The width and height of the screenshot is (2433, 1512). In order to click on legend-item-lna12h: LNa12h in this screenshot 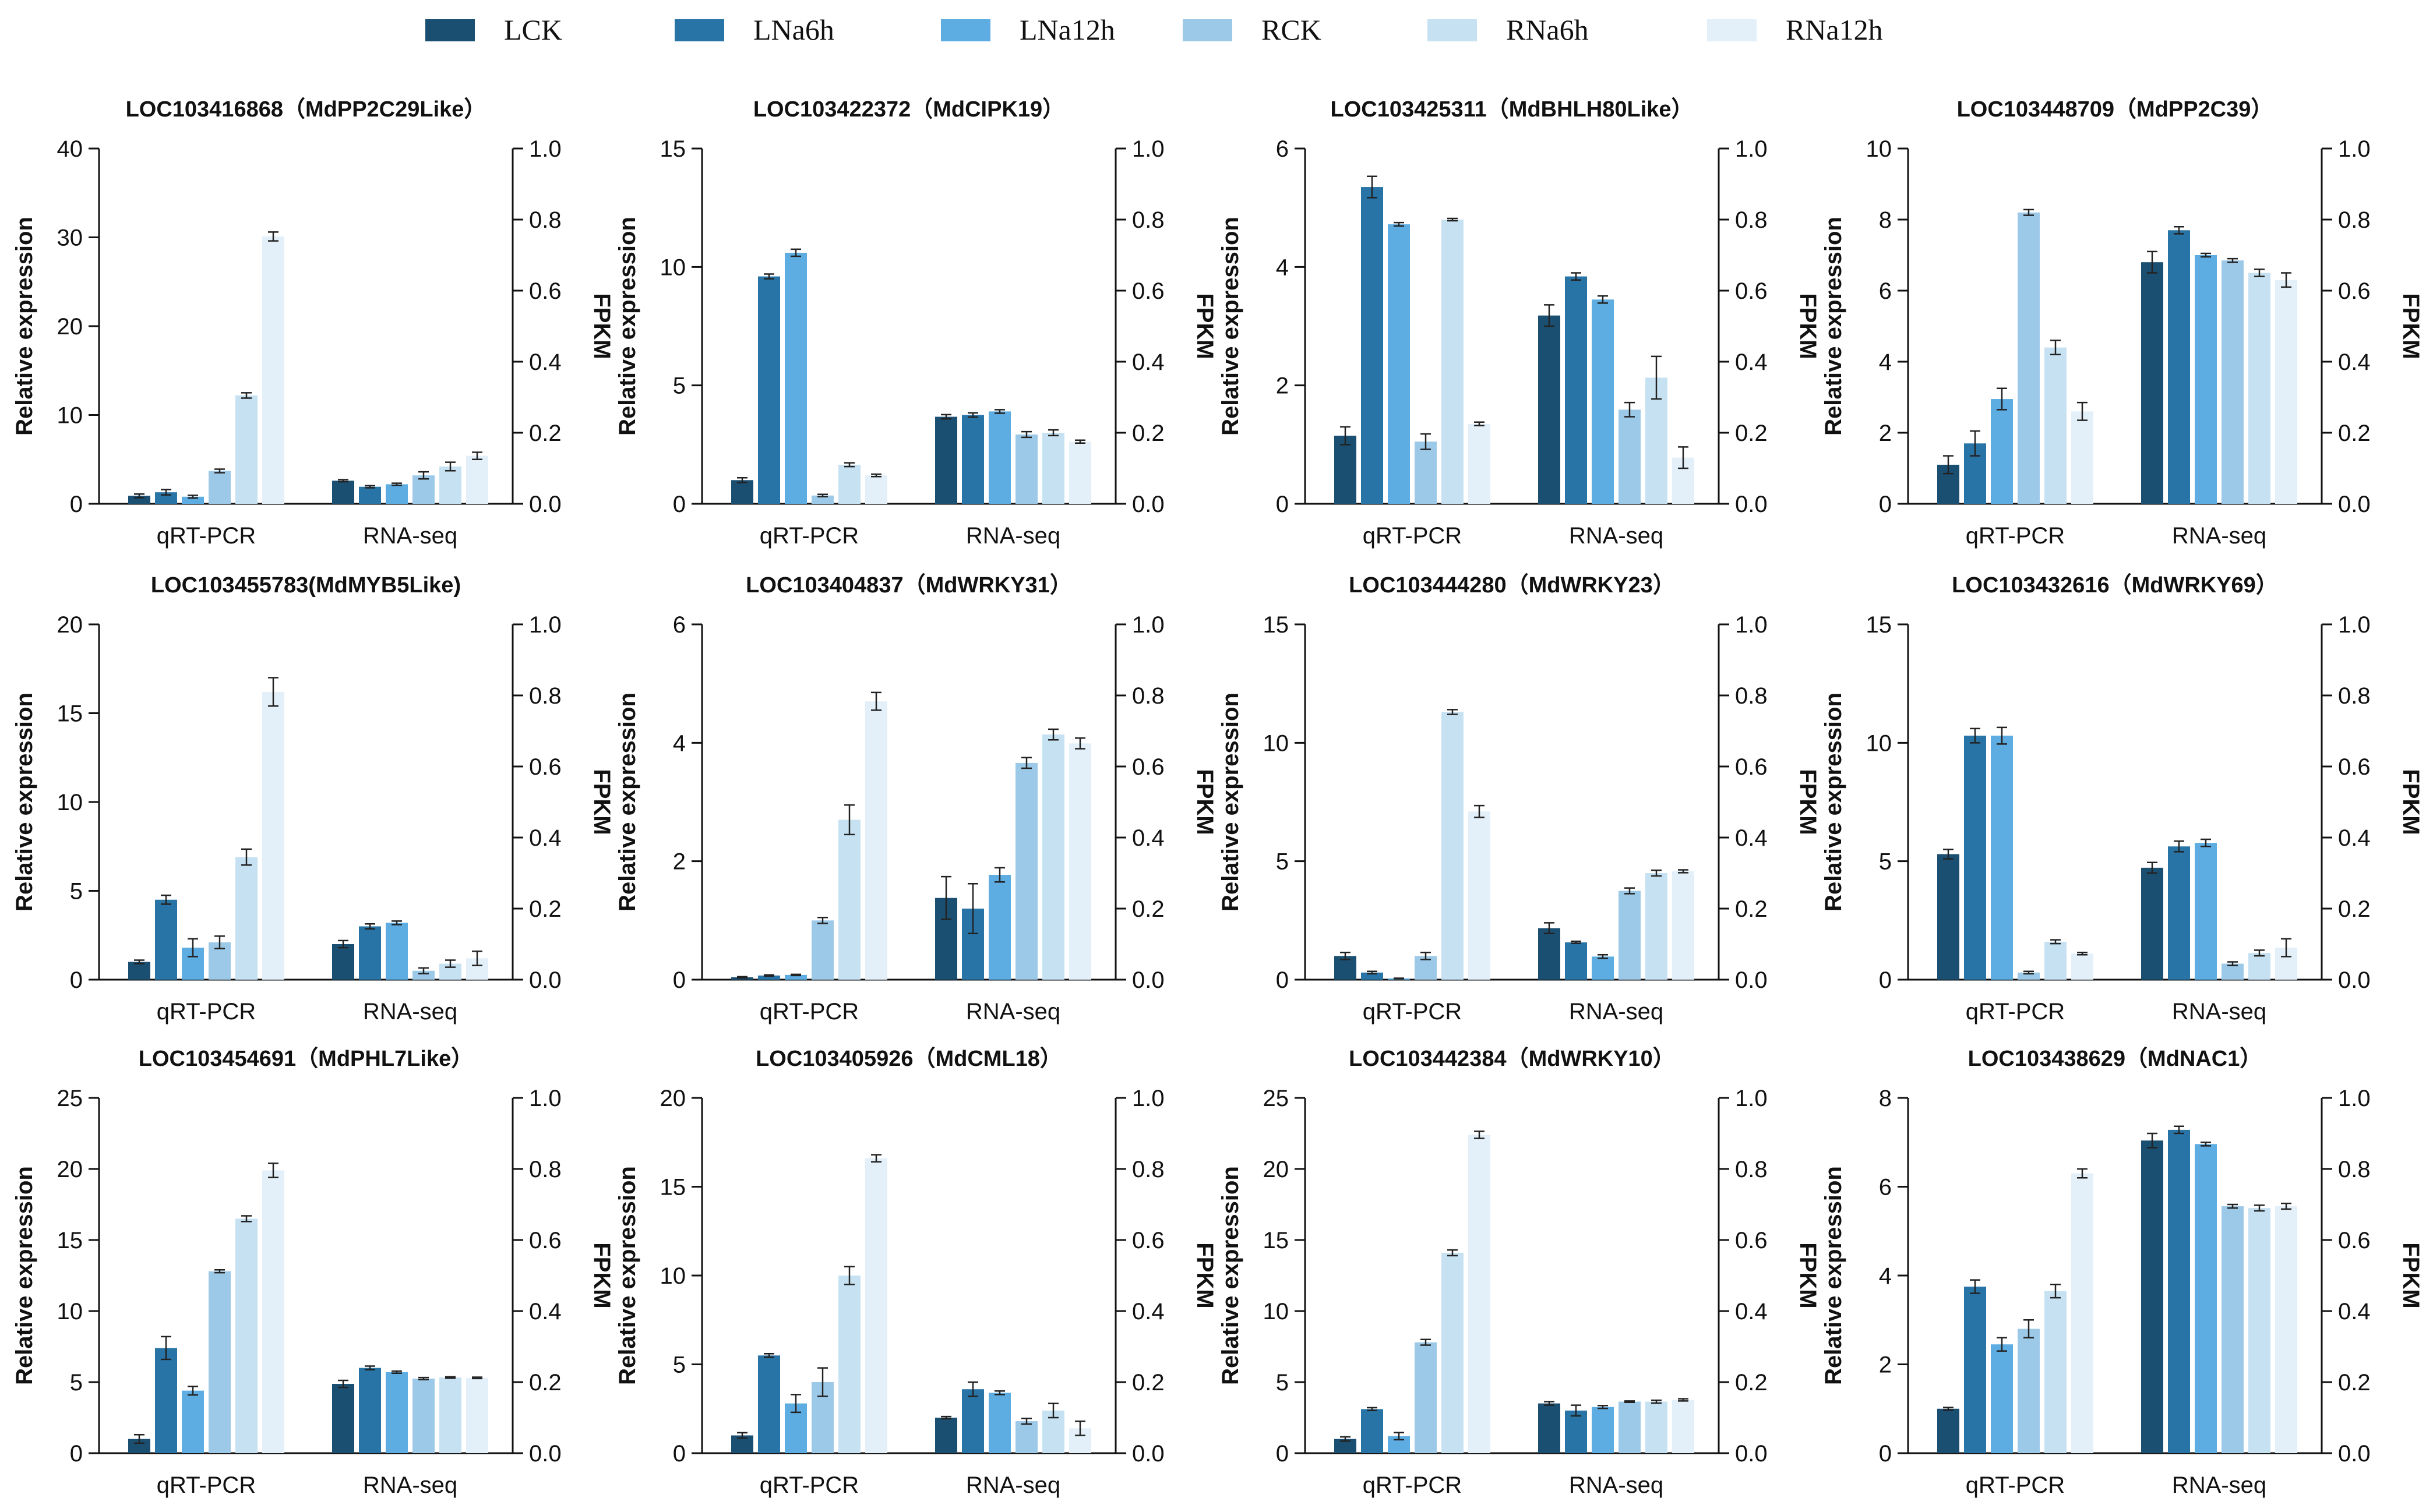, I will do `click(1028, 30)`.